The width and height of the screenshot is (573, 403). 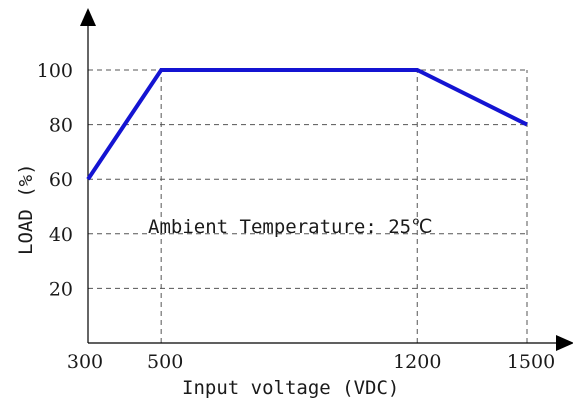 What do you see at coordinates (61, 289) in the screenshot?
I see `y-tick-label: 20` at bounding box center [61, 289].